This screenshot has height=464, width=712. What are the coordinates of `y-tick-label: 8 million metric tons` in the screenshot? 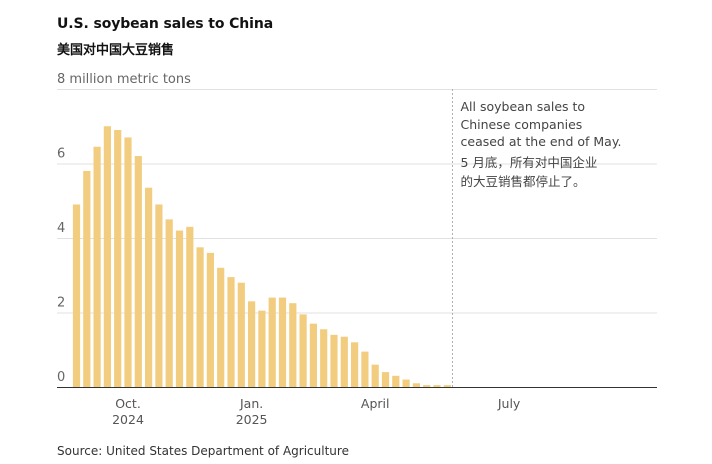 It's located at (124, 79).